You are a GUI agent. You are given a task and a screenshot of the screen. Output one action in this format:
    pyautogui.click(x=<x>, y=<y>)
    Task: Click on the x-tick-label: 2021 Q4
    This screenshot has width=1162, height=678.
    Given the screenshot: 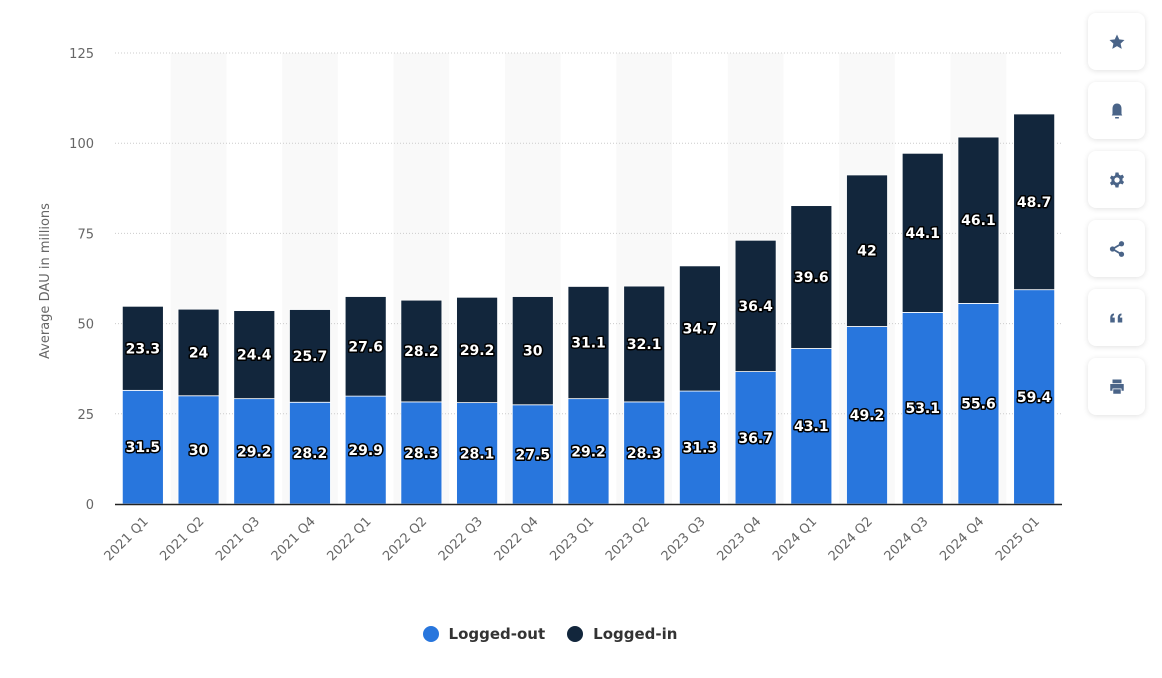 What is the action you would take?
    pyautogui.click(x=294, y=539)
    